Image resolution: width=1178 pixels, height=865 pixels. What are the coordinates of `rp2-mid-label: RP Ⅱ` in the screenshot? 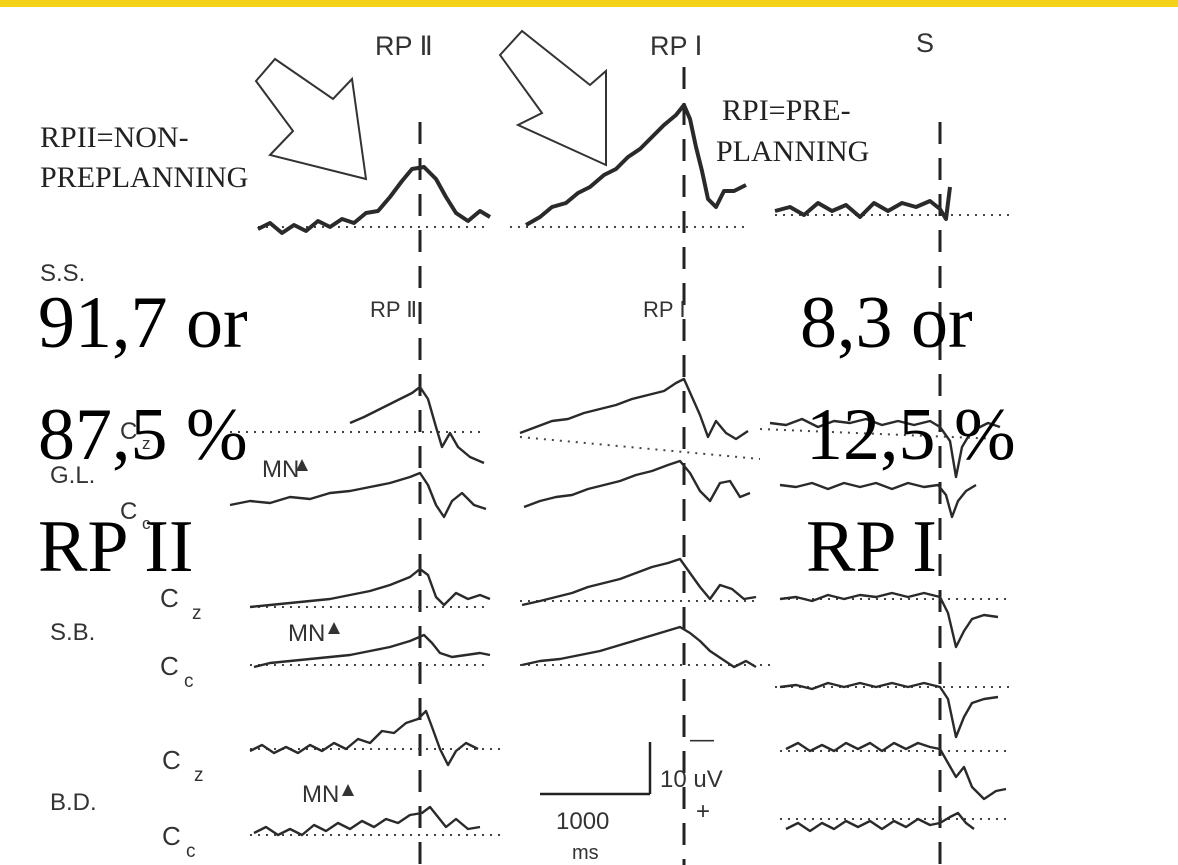 It's located at (393, 309).